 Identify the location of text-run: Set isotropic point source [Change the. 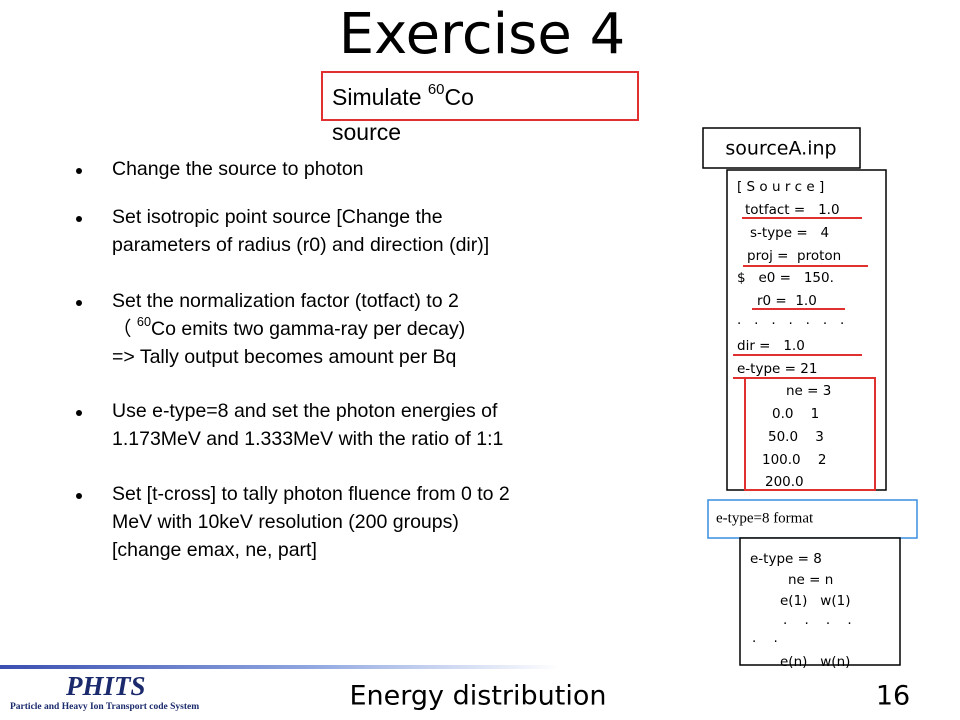
(277, 217).